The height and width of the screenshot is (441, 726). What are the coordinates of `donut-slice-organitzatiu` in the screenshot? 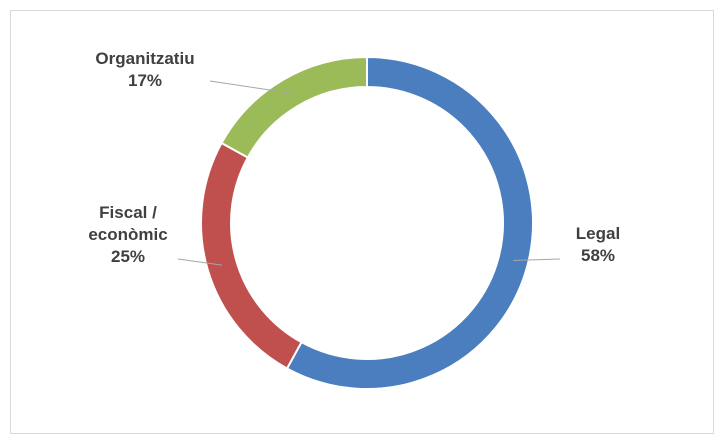 It's located at (294, 107).